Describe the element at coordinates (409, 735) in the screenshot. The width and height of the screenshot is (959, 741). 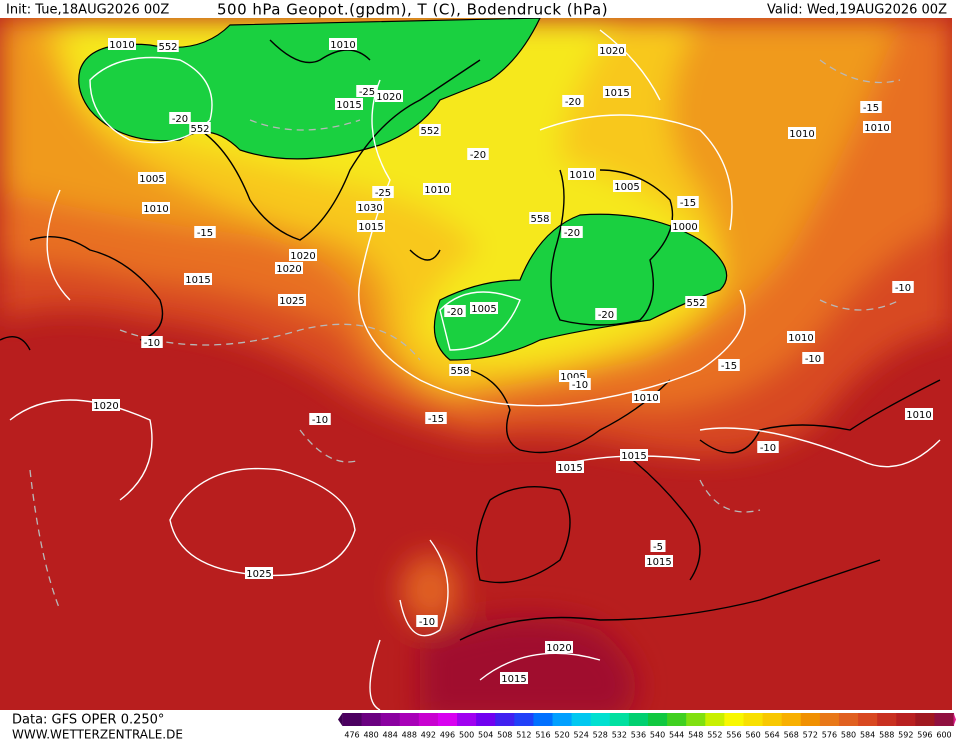
I see `colorbar-tick-label: 488` at that location.